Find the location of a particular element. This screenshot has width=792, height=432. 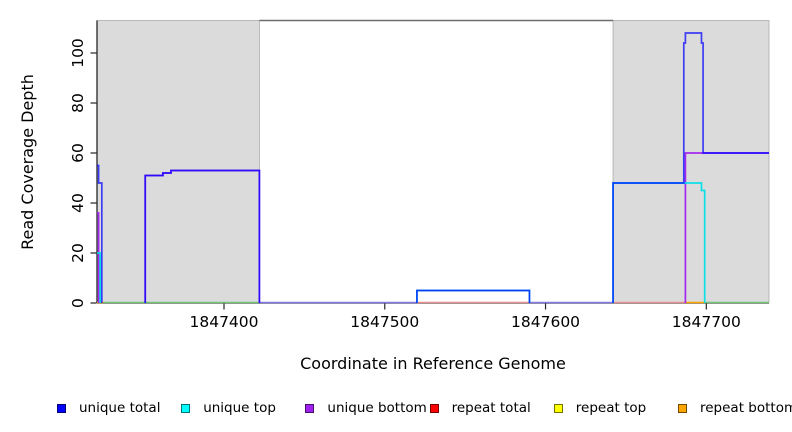

legend-label: unique total is located at coordinates (120, 408).